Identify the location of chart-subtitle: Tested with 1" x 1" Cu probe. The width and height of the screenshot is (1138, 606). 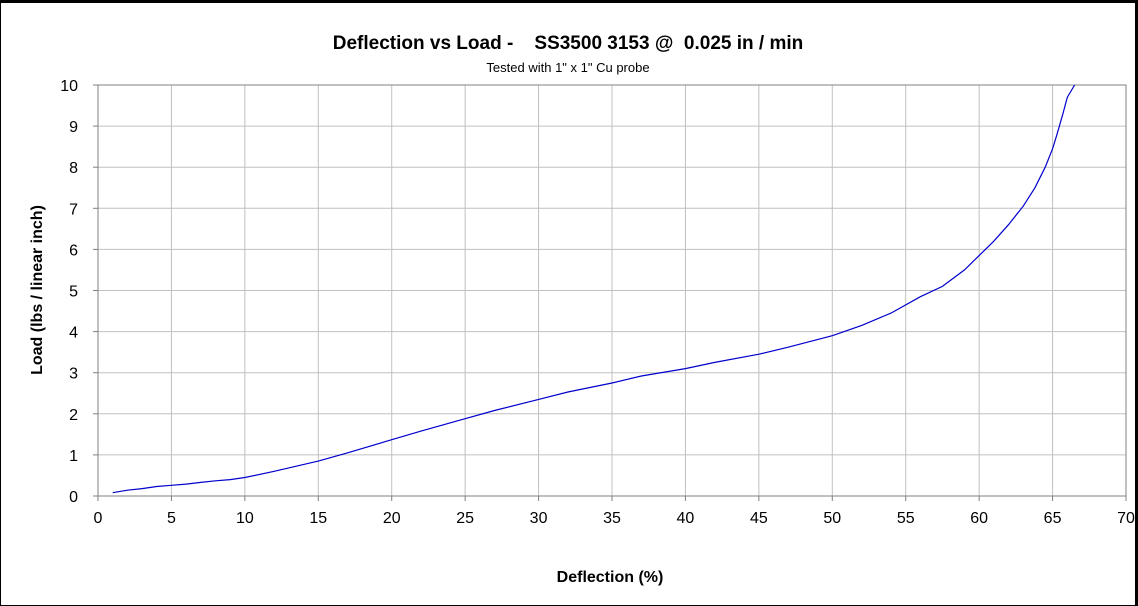
(567, 67).